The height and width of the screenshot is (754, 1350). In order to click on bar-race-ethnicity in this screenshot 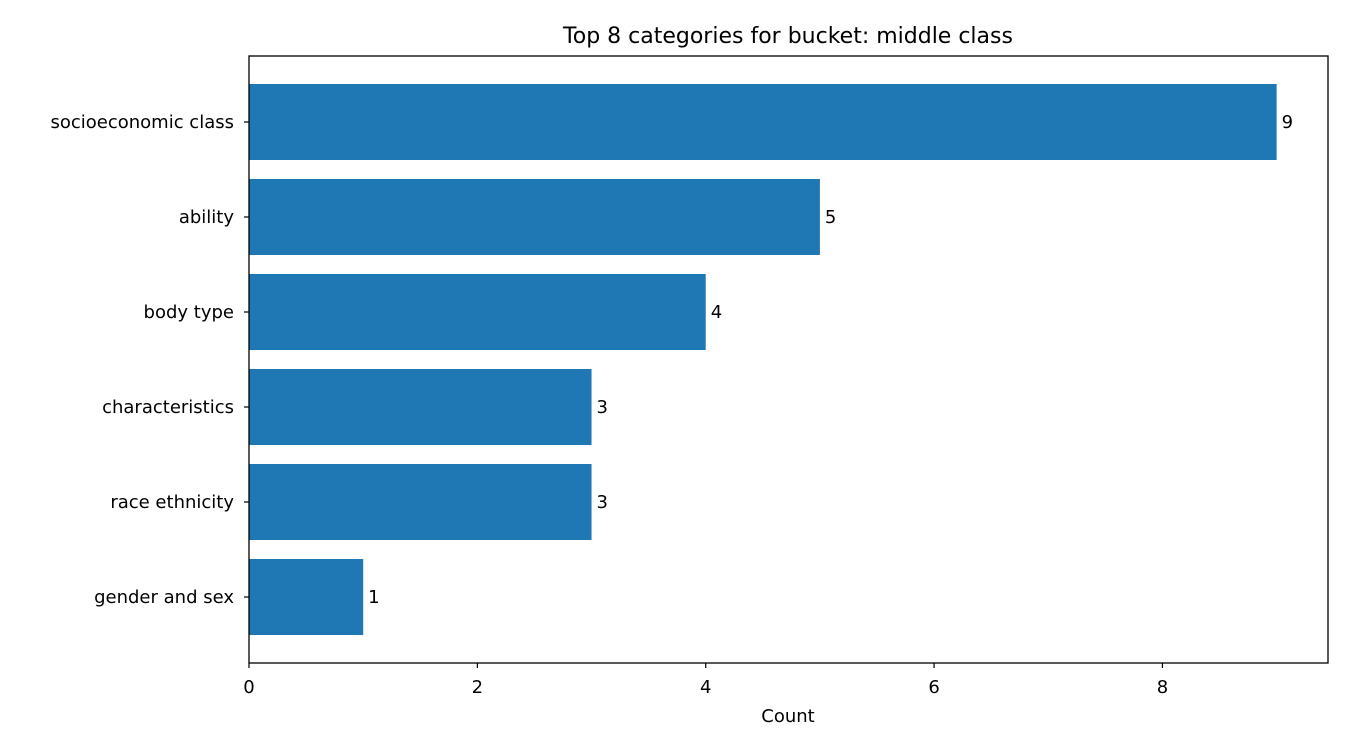, I will do `click(420, 502)`.